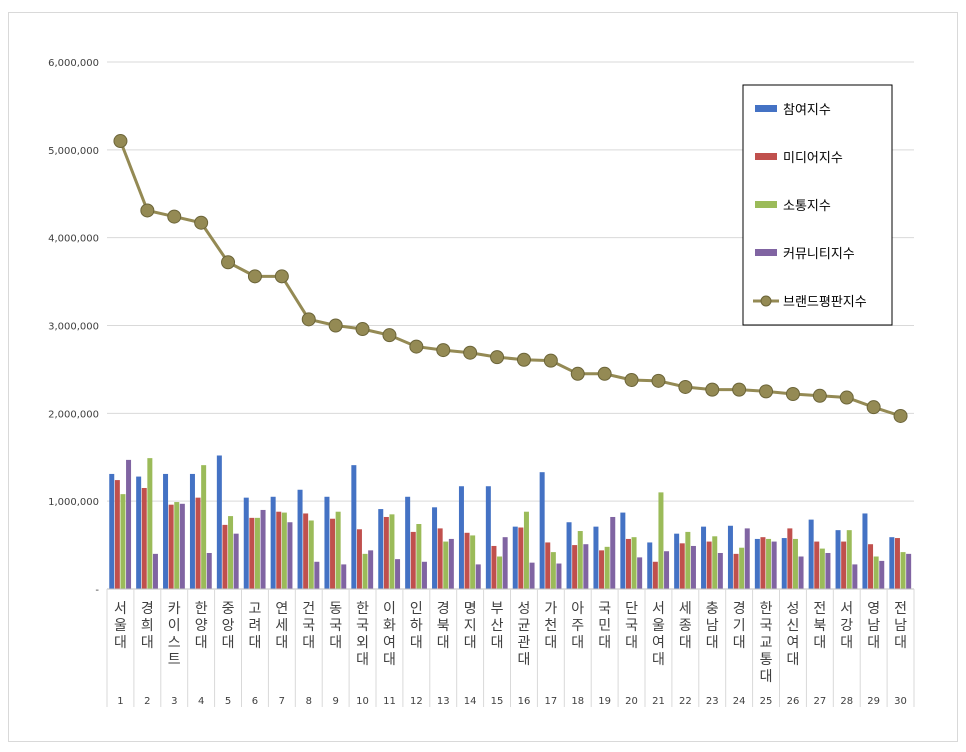 The height and width of the screenshot is (752, 966). Describe the element at coordinates (443, 701) in the screenshot. I see `x-rank-label: 13` at that location.